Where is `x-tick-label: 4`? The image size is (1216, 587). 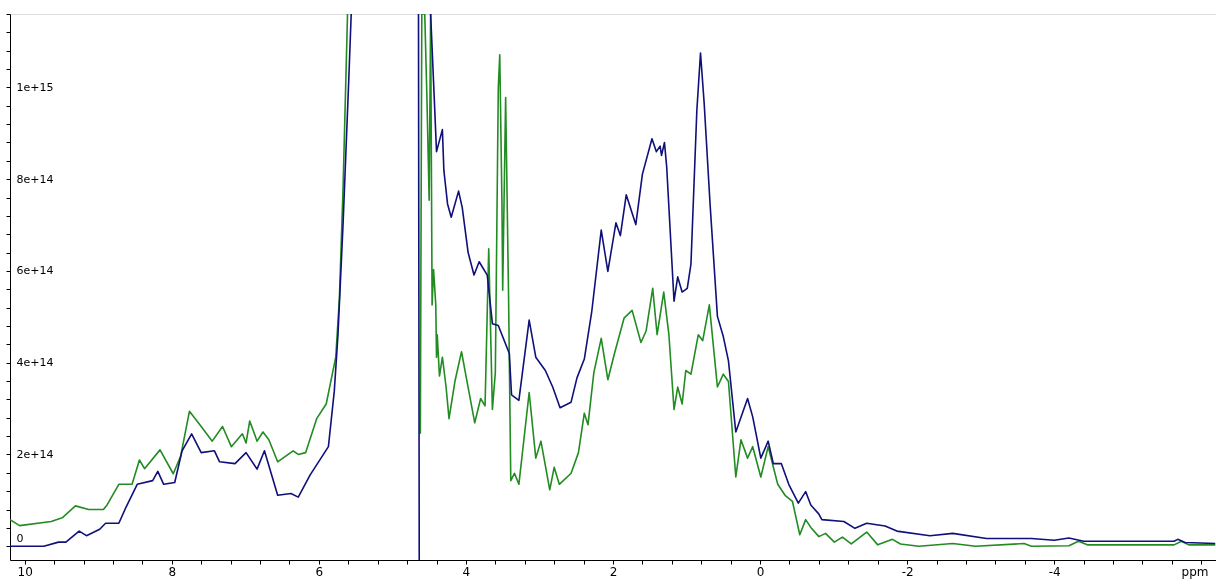 x-tick-label: 4 is located at coordinates (466, 571).